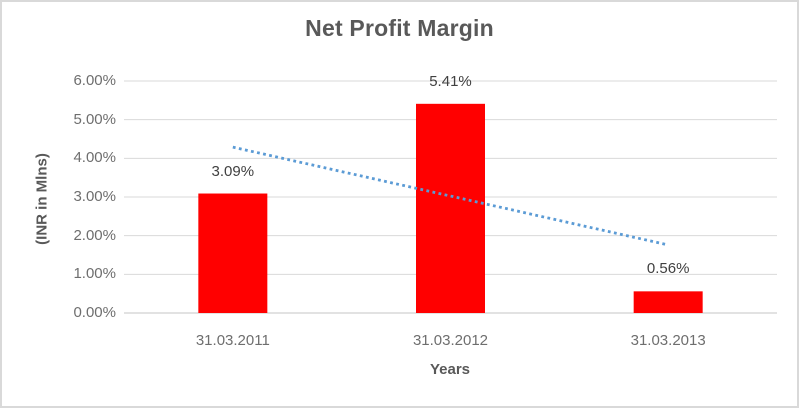  I want to click on chart-title: Net Profit Margin, so click(399, 28).